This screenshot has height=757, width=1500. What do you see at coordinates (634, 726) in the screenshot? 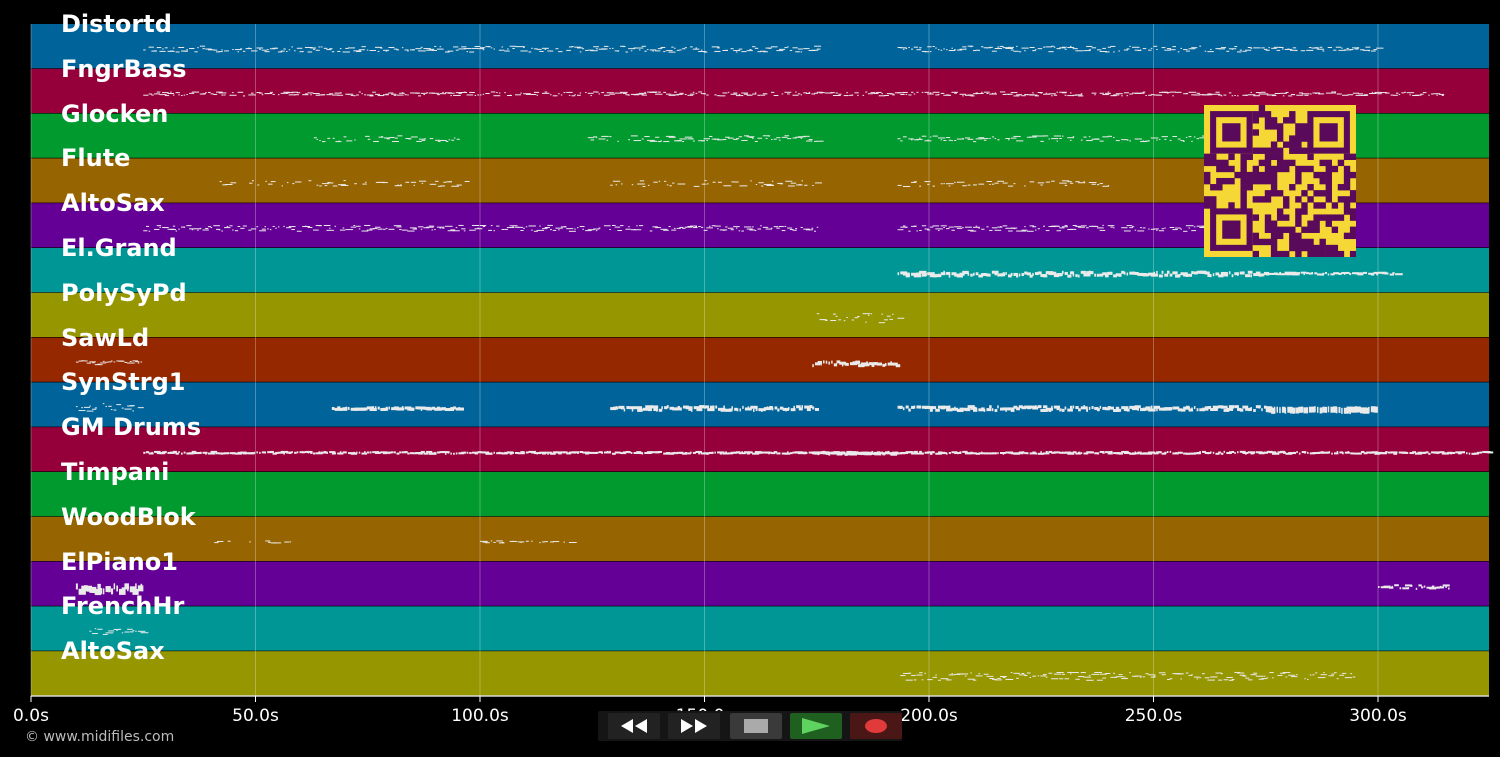
I see `rewind-button` at bounding box center [634, 726].